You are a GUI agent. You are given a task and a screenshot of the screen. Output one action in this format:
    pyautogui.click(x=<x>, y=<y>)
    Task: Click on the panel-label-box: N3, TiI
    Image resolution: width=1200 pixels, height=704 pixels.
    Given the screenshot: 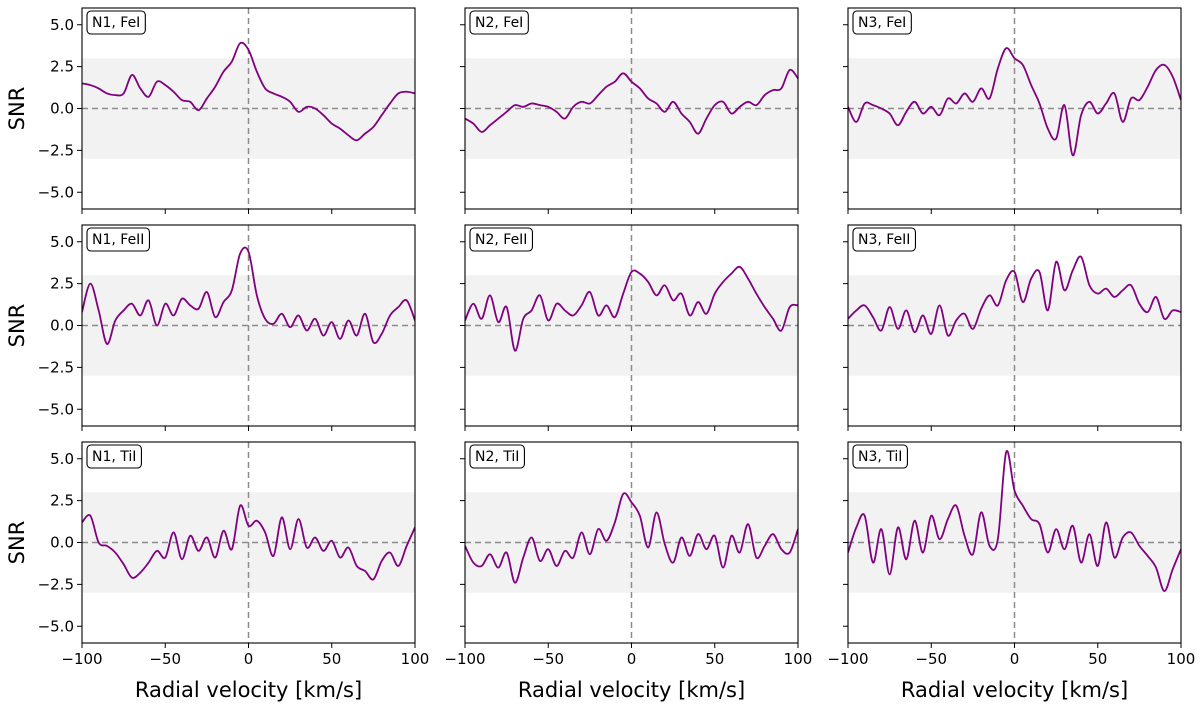 What is the action you would take?
    pyautogui.click(x=880, y=456)
    